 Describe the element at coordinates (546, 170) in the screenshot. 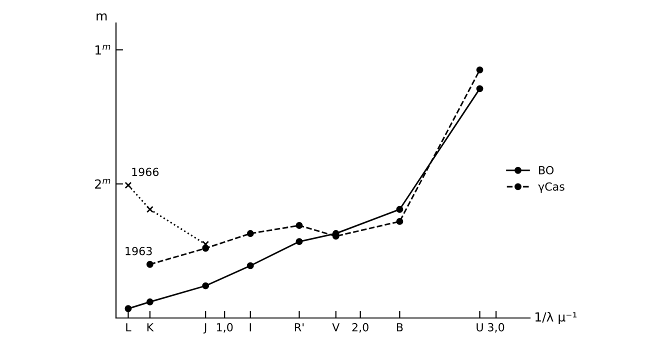

I see `legend-label: BO` at that location.